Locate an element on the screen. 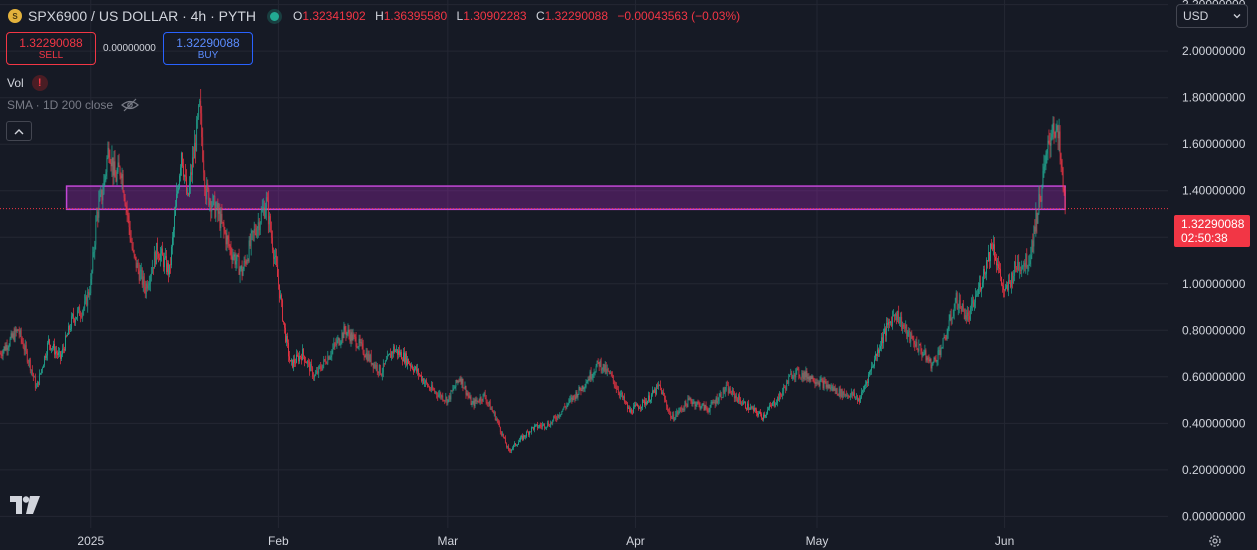  eye-hidden-icon is located at coordinates (130, 105).